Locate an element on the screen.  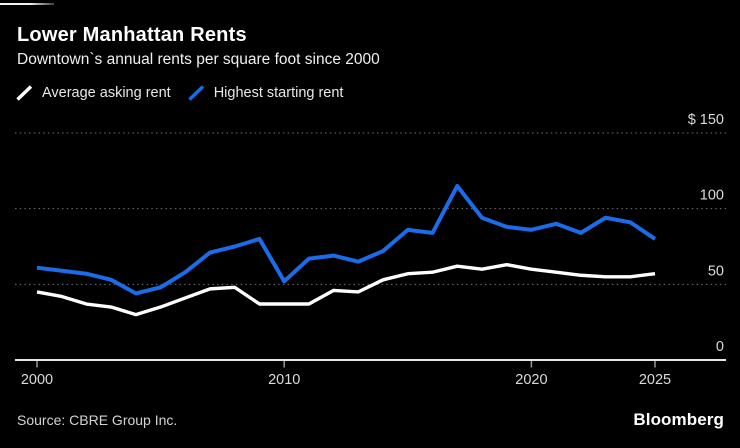
x-axis-label-2025: 2025 is located at coordinates (655, 380).